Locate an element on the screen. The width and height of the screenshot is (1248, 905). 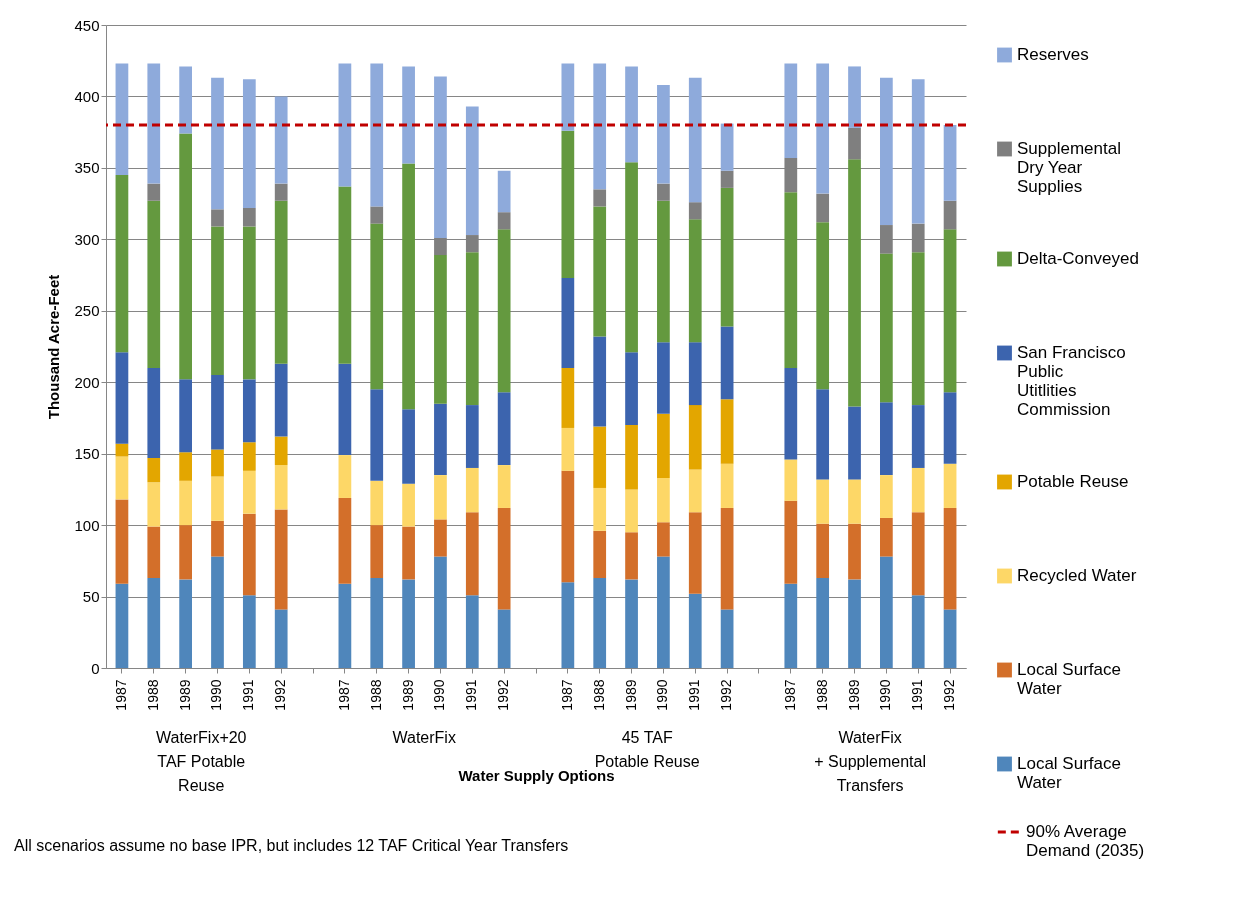
y-tick-label: 300 is located at coordinates (87, 239).